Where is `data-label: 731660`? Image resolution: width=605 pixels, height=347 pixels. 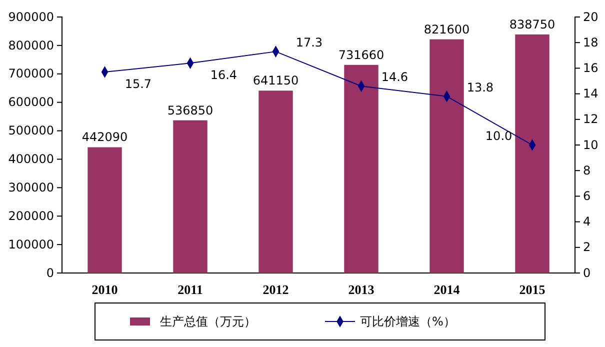
data-label: 731660 is located at coordinates (361, 55).